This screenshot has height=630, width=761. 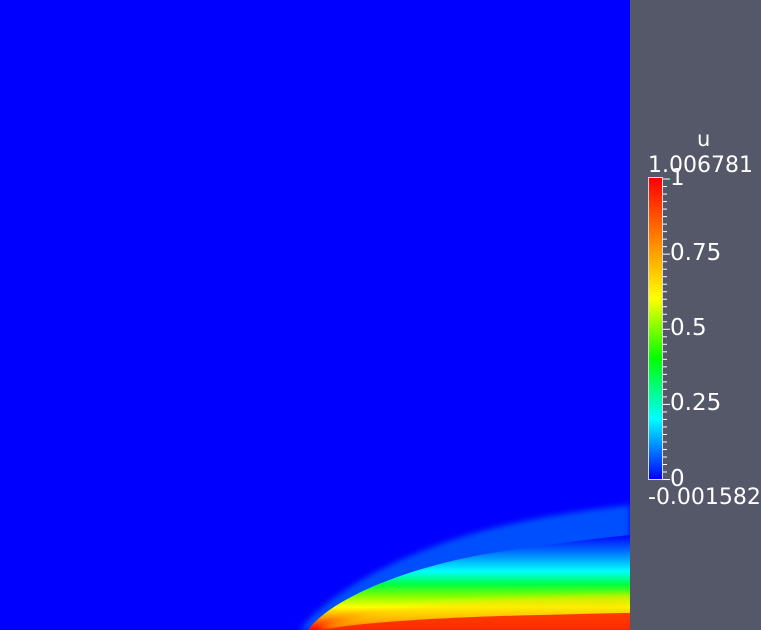 What do you see at coordinates (696, 403) in the screenshot?
I see `colorbar-tick-label: 0.25` at bounding box center [696, 403].